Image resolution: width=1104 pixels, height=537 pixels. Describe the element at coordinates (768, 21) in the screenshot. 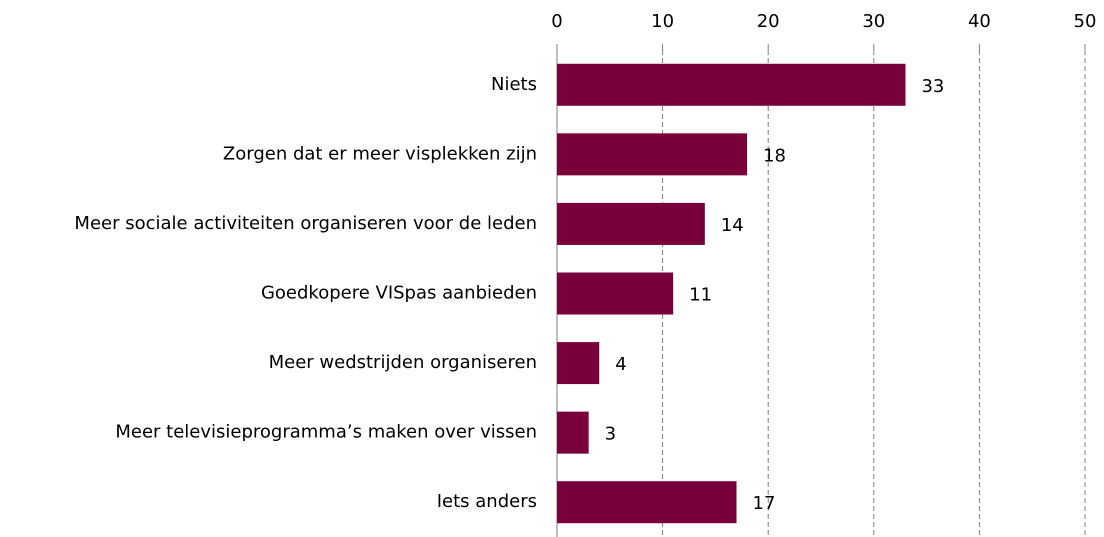

I see `x-tick-label: 20` at that location.